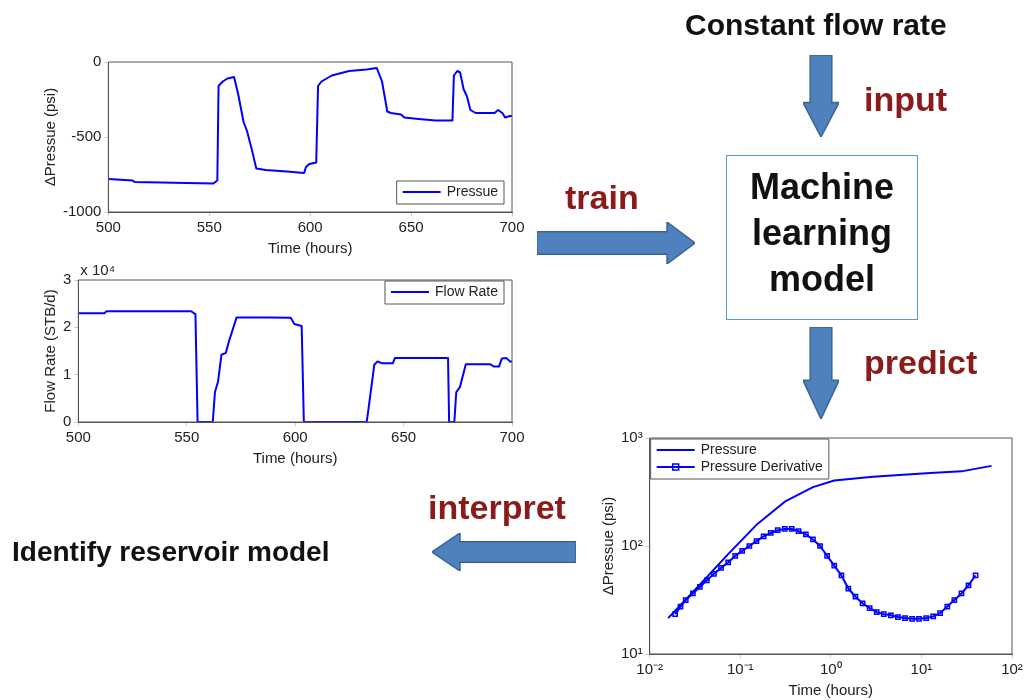  What do you see at coordinates (67, 373) in the screenshot?
I see `y-tick-label: 1` at bounding box center [67, 373].